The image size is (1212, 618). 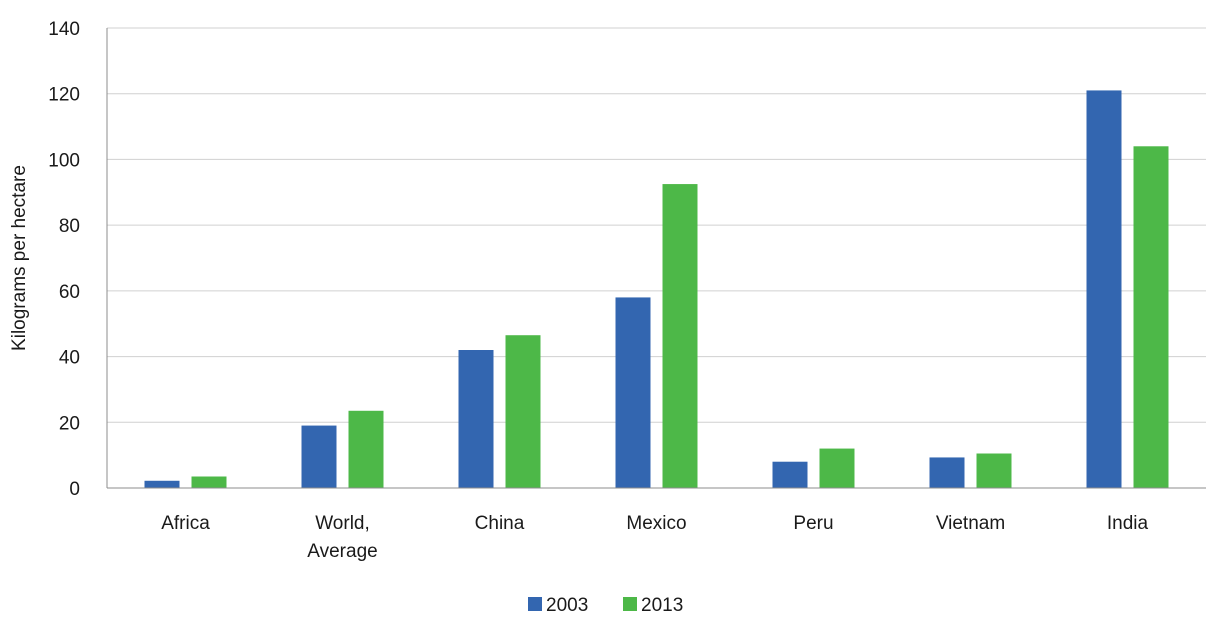 I want to click on y-tick-label: 120, so click(x=64, y=95).